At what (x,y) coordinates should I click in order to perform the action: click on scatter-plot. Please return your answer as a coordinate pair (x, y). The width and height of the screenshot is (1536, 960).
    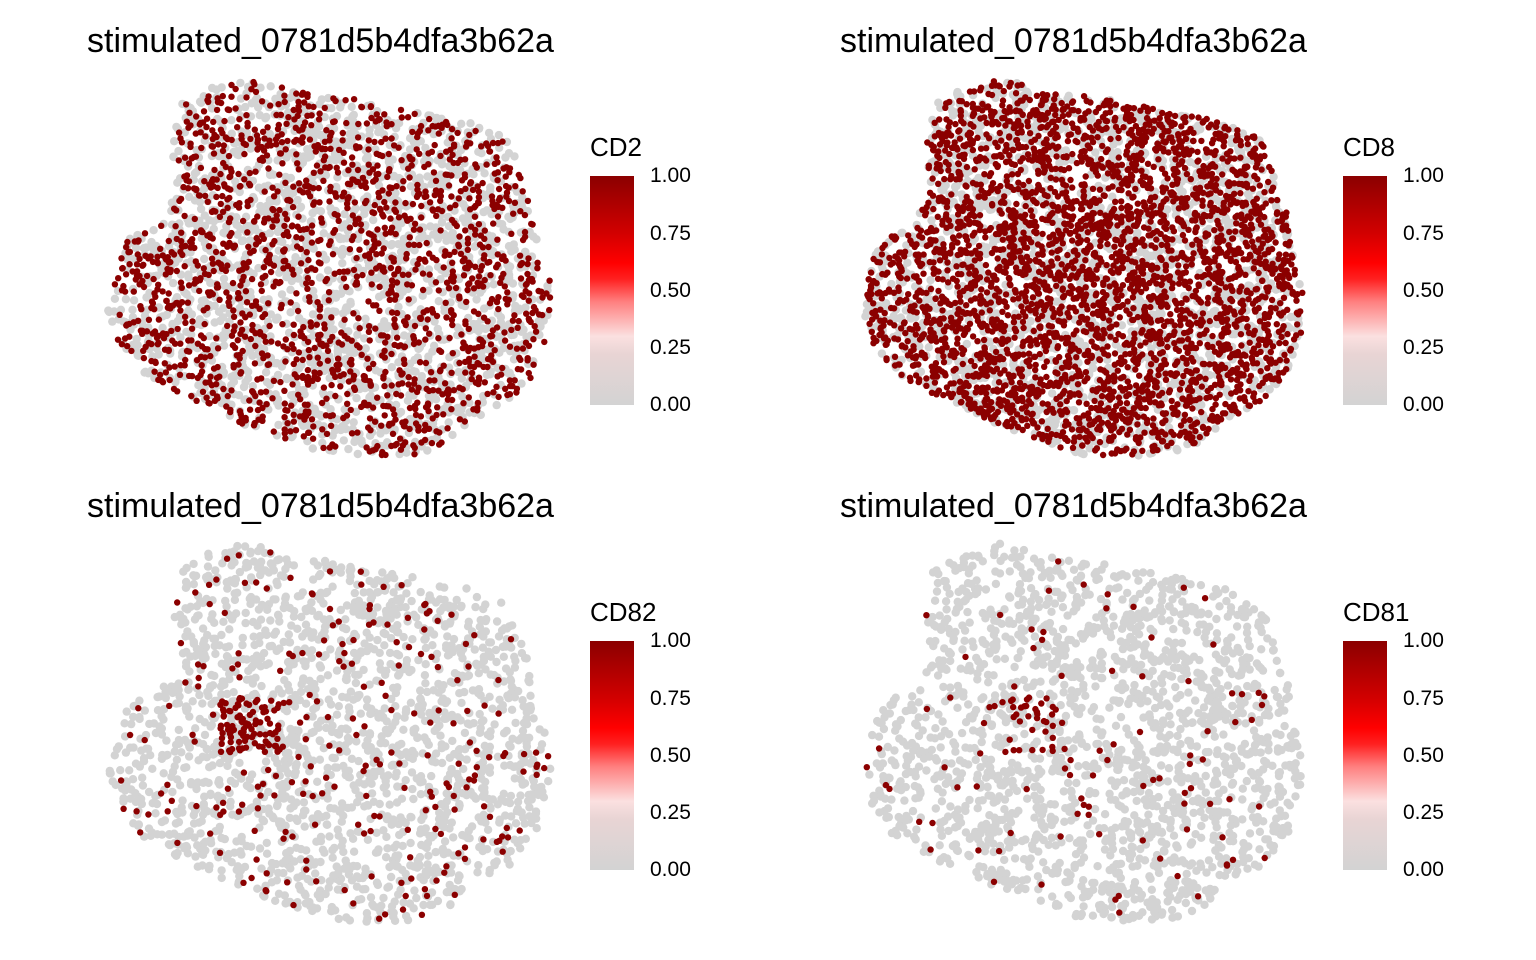
    Looking at the image, I should click on (329, 268).